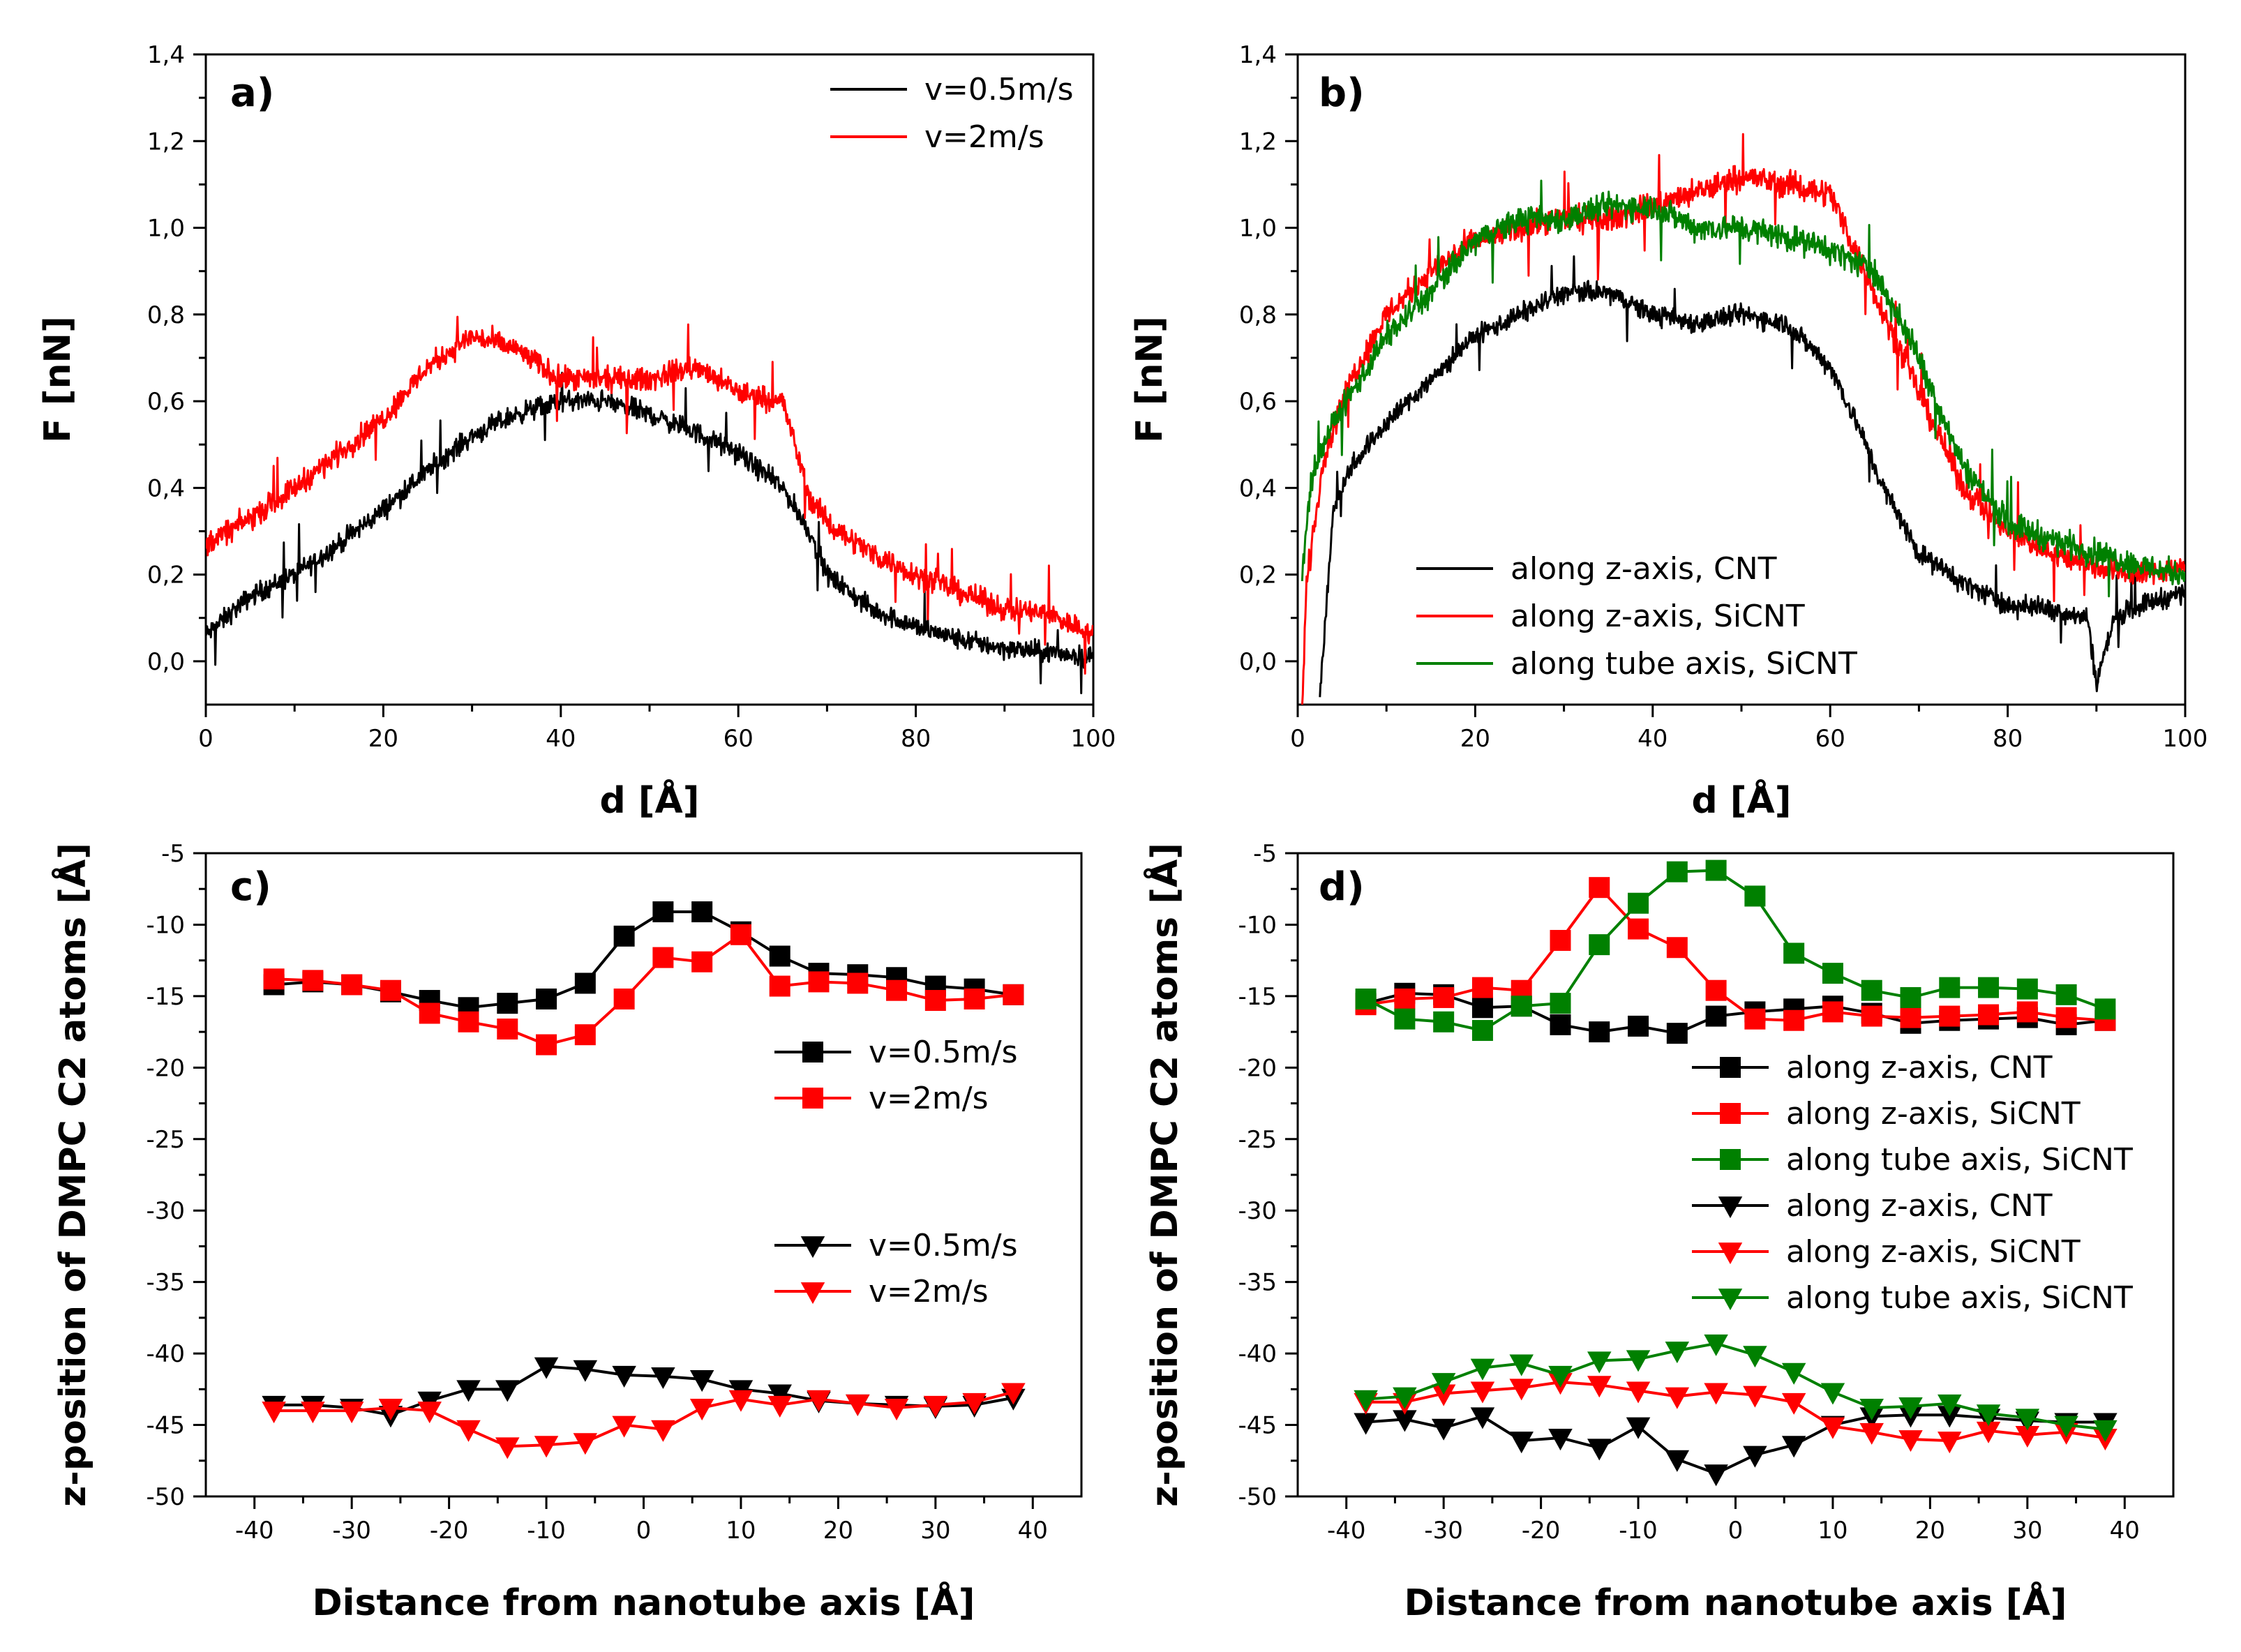 The height and width of the screenshot is (1652, 2241). What do you see at coordinates (644, 1603) in the screenshot?
I see `x-axis-label: Distance from nanotube axis [Å]` at bounding box center [644, 1603].